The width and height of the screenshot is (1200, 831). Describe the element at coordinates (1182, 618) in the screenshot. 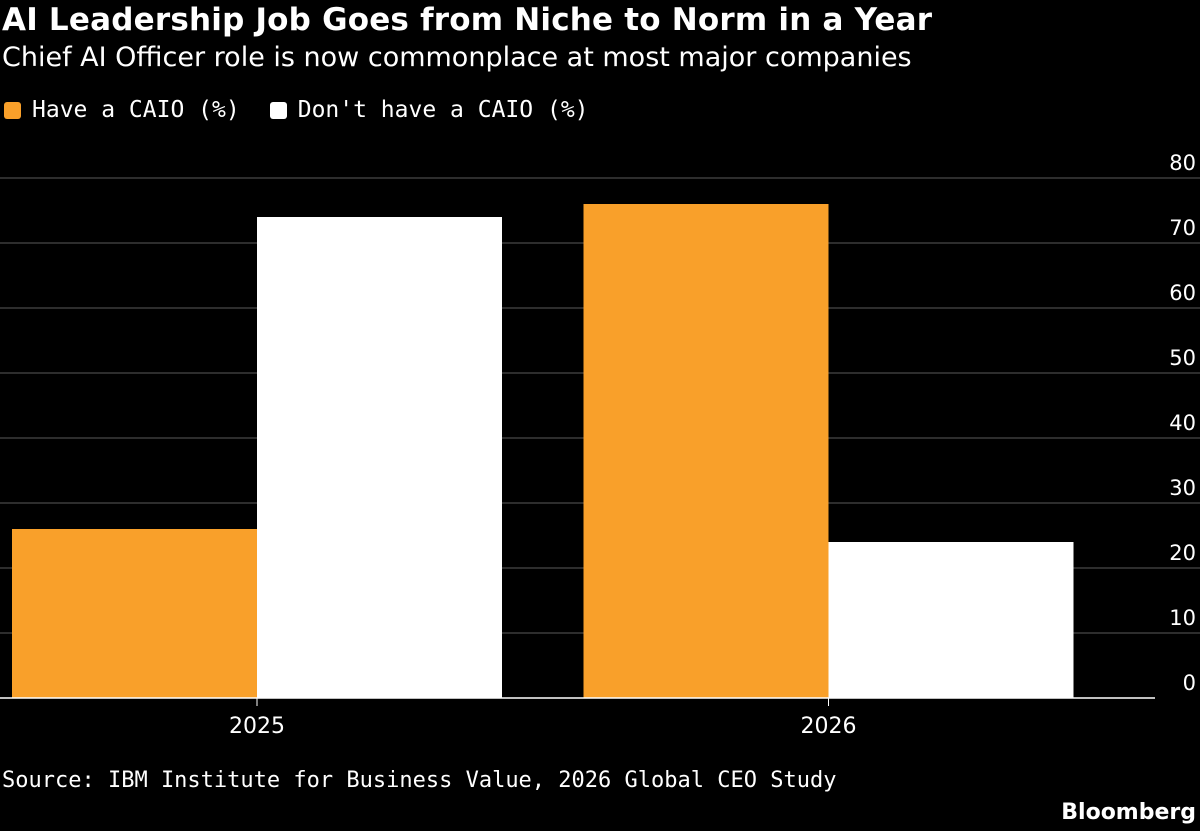

I see `y-tick-label: 10` at that location.